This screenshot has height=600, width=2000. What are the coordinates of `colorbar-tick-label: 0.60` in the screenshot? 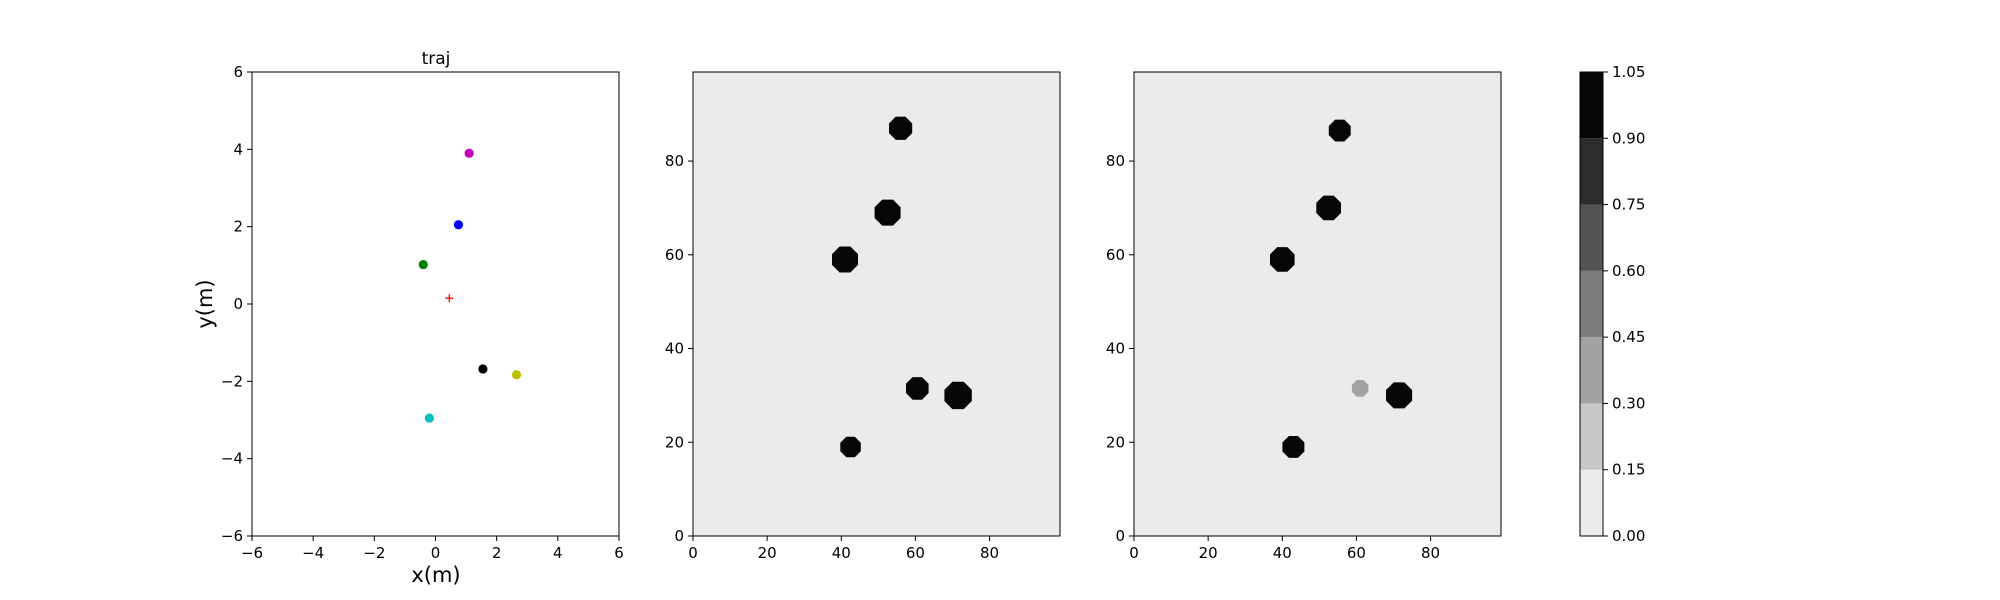 It's located at (1628, 271).